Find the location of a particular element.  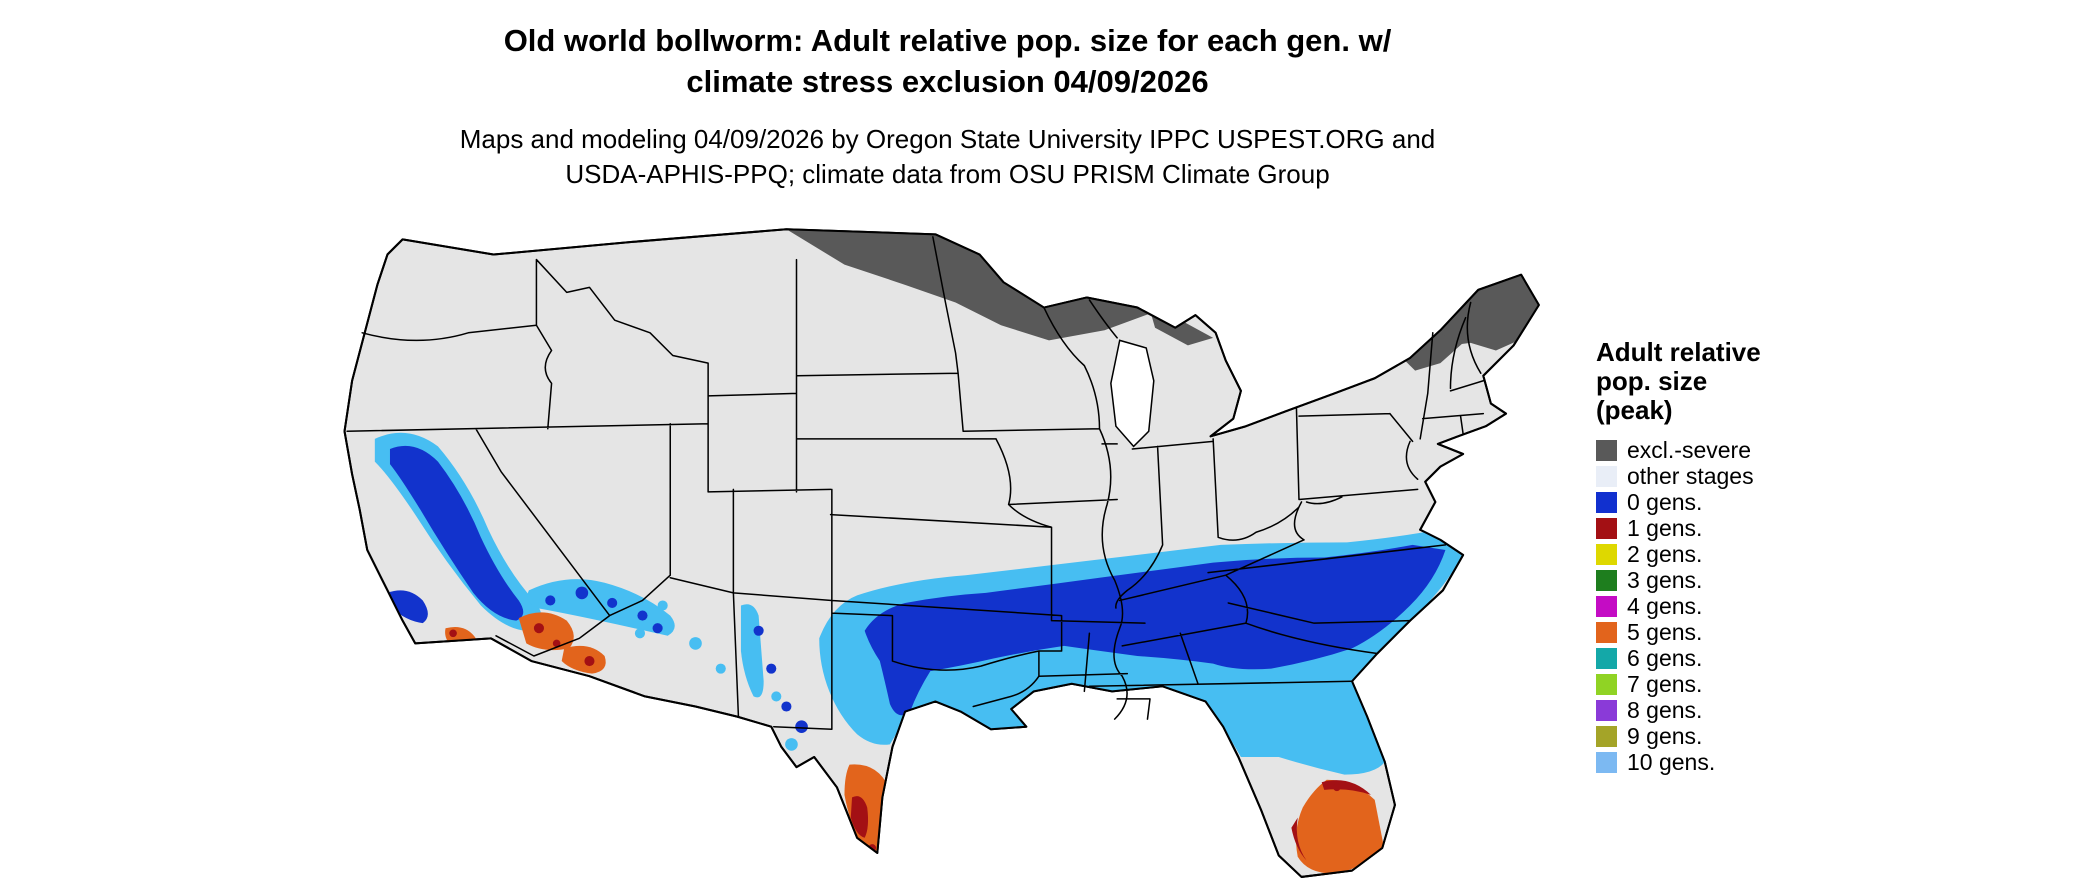

legend-title-line1: Adult relative is located at coordinates (1678, 352).